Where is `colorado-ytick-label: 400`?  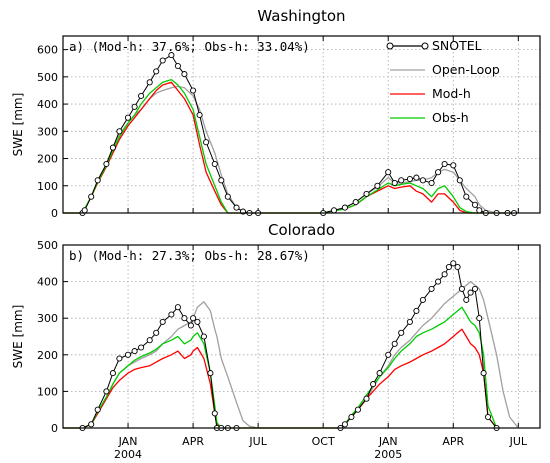 colorado-ytick-label: 400 is located at coordinates (47, 282).